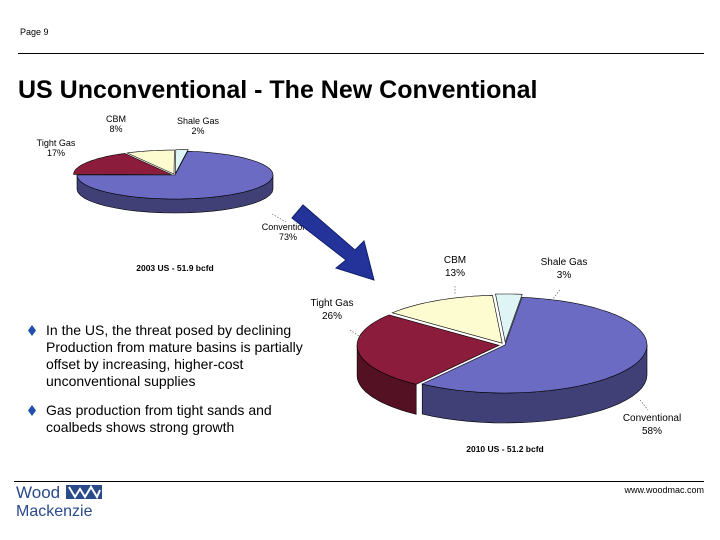  I want to click on chart-title-2003: 2003 US - 51.9 bcfd, so click(174, 268).